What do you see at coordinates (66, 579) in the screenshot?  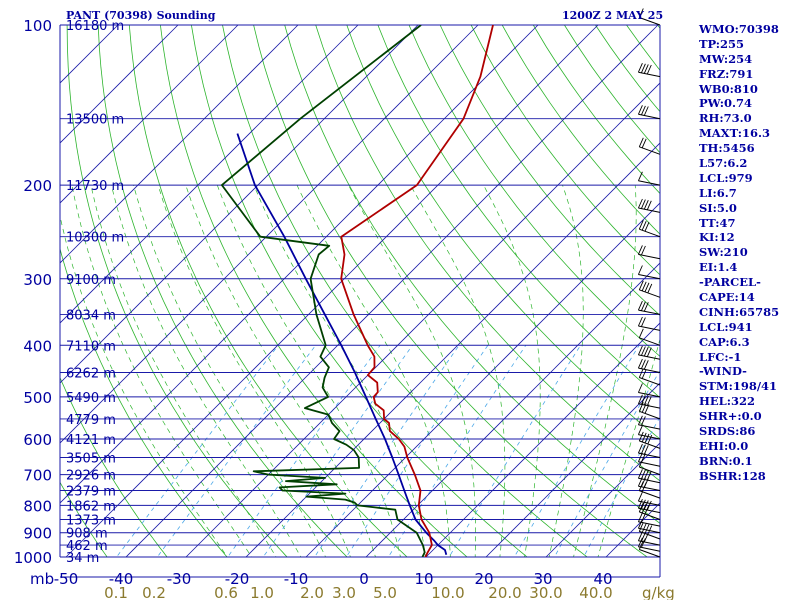 I see `temperature-tick-label: -50` at bounding box center [66, 579].